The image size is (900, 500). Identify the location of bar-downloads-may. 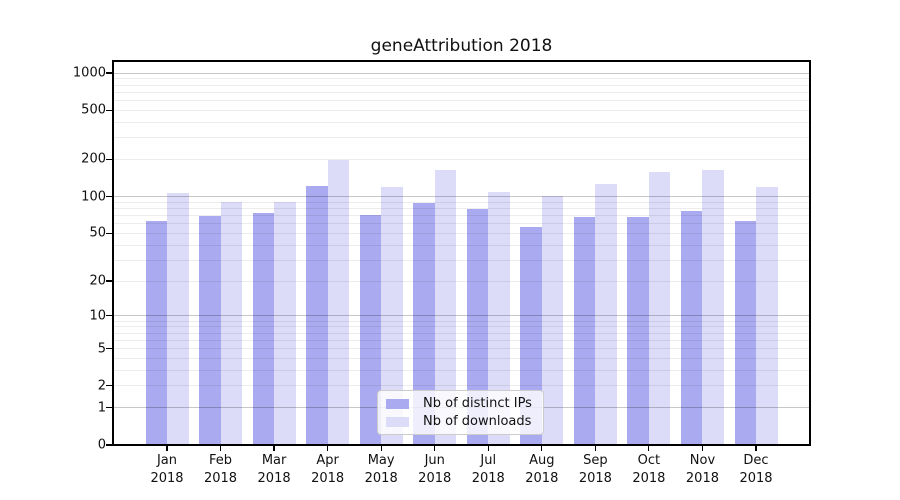
(392, 315).